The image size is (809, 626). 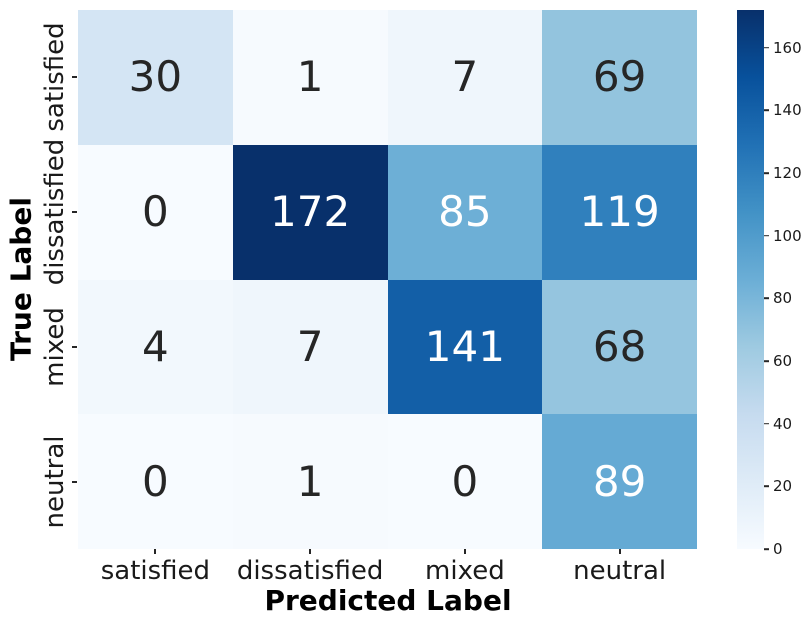 What do you see at coordinates (783, 486) in the screenshot?
I see `colorbar-tick-label: 20` at bounding box center [783, 486].